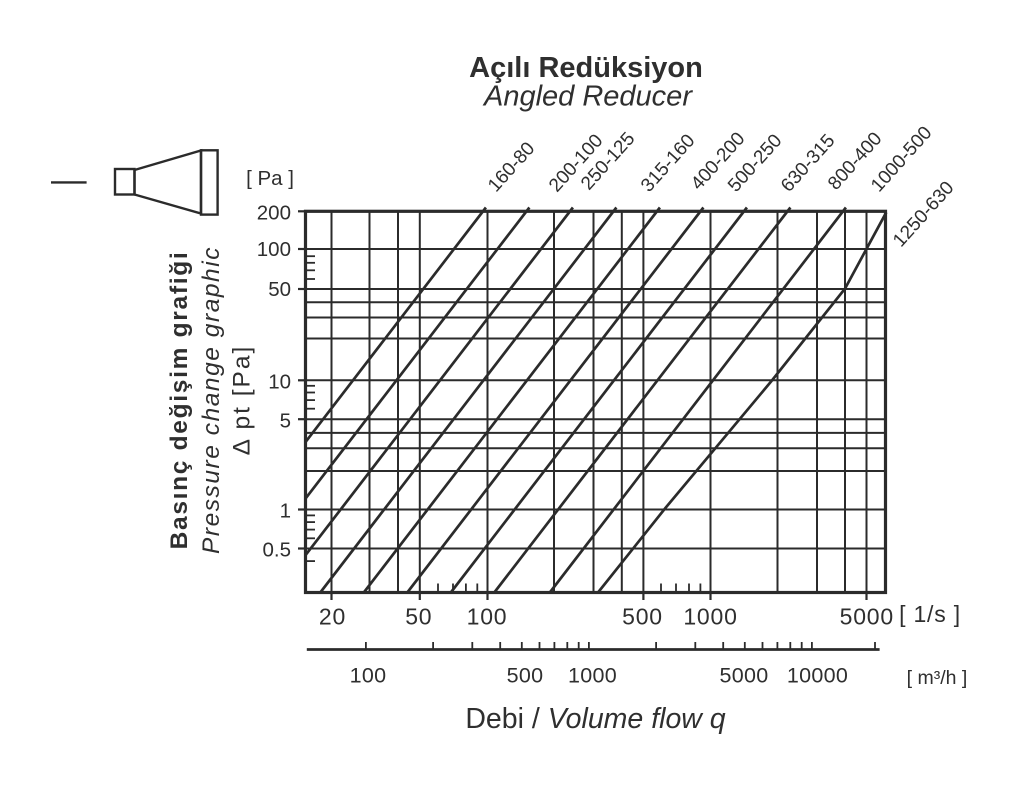 This screenshot has width=1024, height=797. I want to click on svg-text: 10, so click(279, 382).